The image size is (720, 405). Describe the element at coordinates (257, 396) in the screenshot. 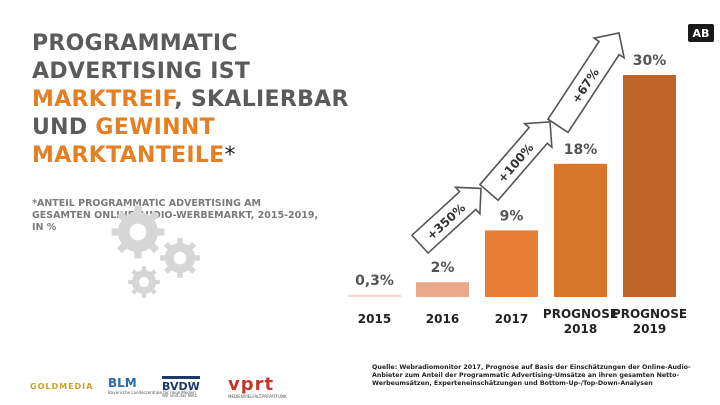

I see `vprt-logo-subtext: MEDIENVIELFALT.PRIVATFUNK` at that location.